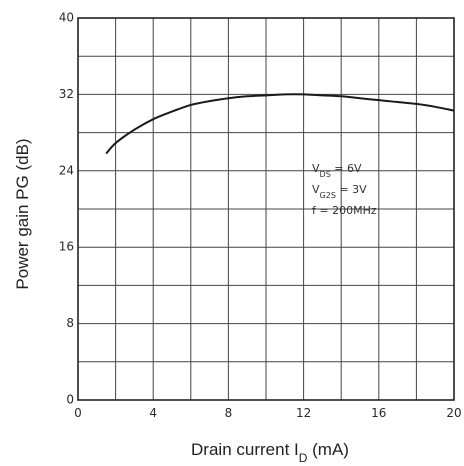  What do you see at coordinates (267, 413) in the screenshot?
I see `x-tick-labels: 0 4 8 12 16 20` at bounding box center [267, 413].